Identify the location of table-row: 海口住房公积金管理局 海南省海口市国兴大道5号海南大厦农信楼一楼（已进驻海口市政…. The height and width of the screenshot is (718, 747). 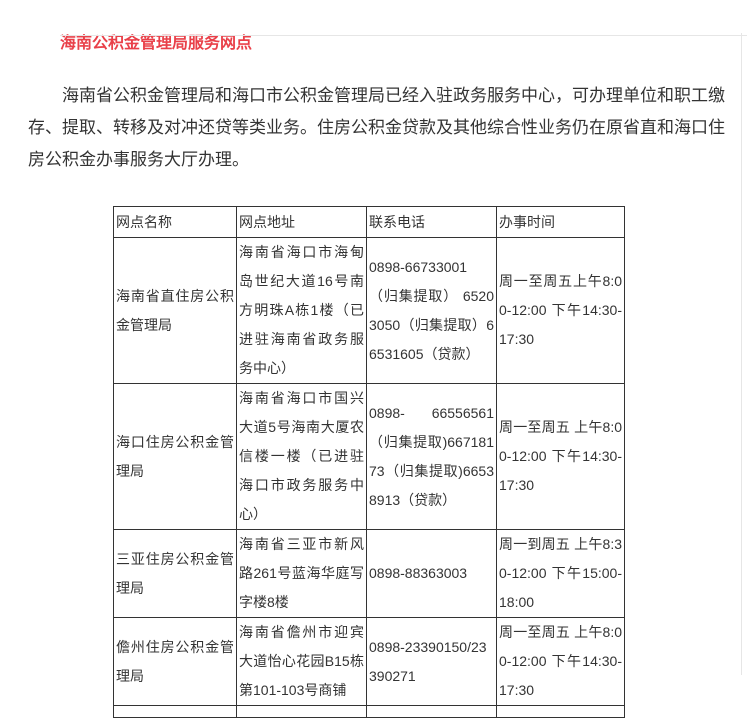
(369, 456).